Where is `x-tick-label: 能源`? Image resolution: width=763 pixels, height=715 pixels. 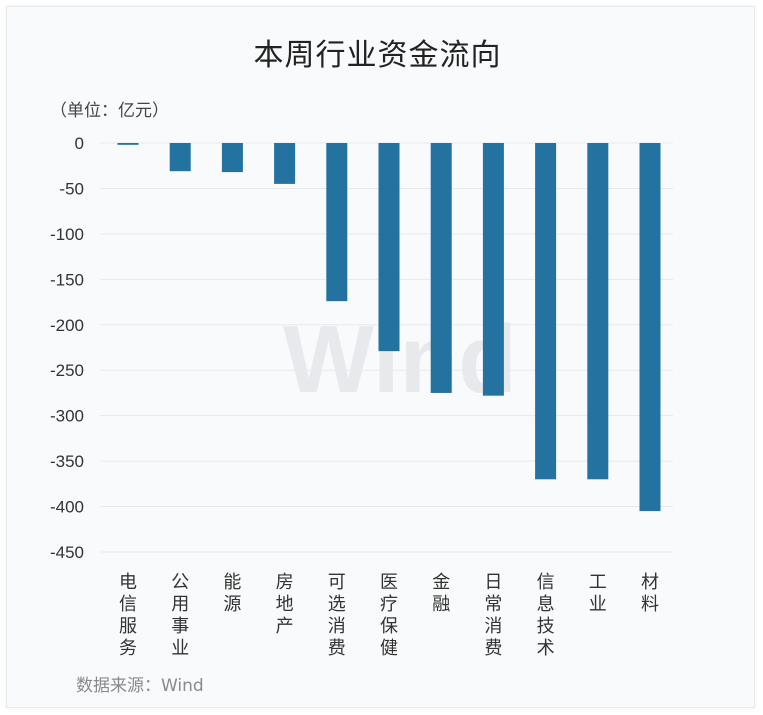
x-tick-label: 能源 is located at coordinates (232, 593).